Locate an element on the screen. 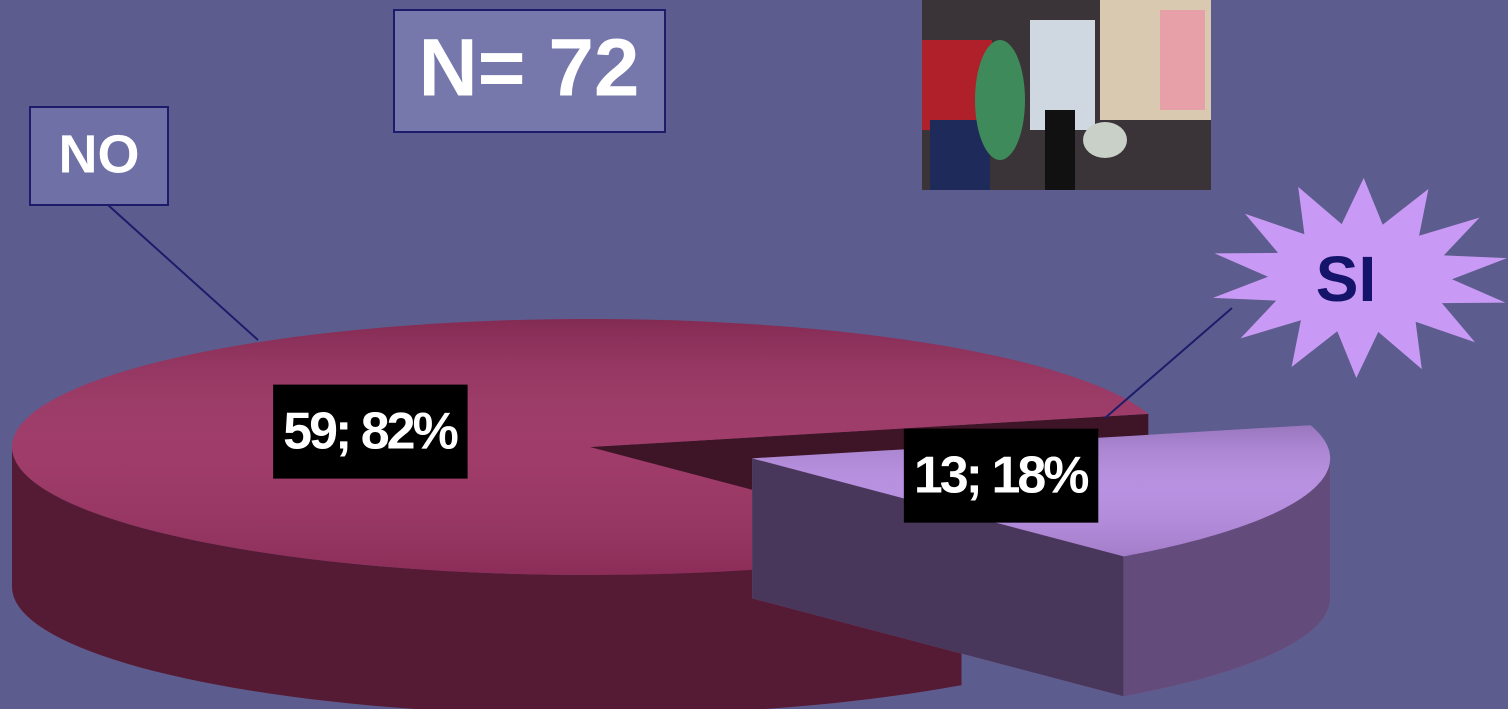  data-label: 13; 18% is located at coordinates (1001, 475).